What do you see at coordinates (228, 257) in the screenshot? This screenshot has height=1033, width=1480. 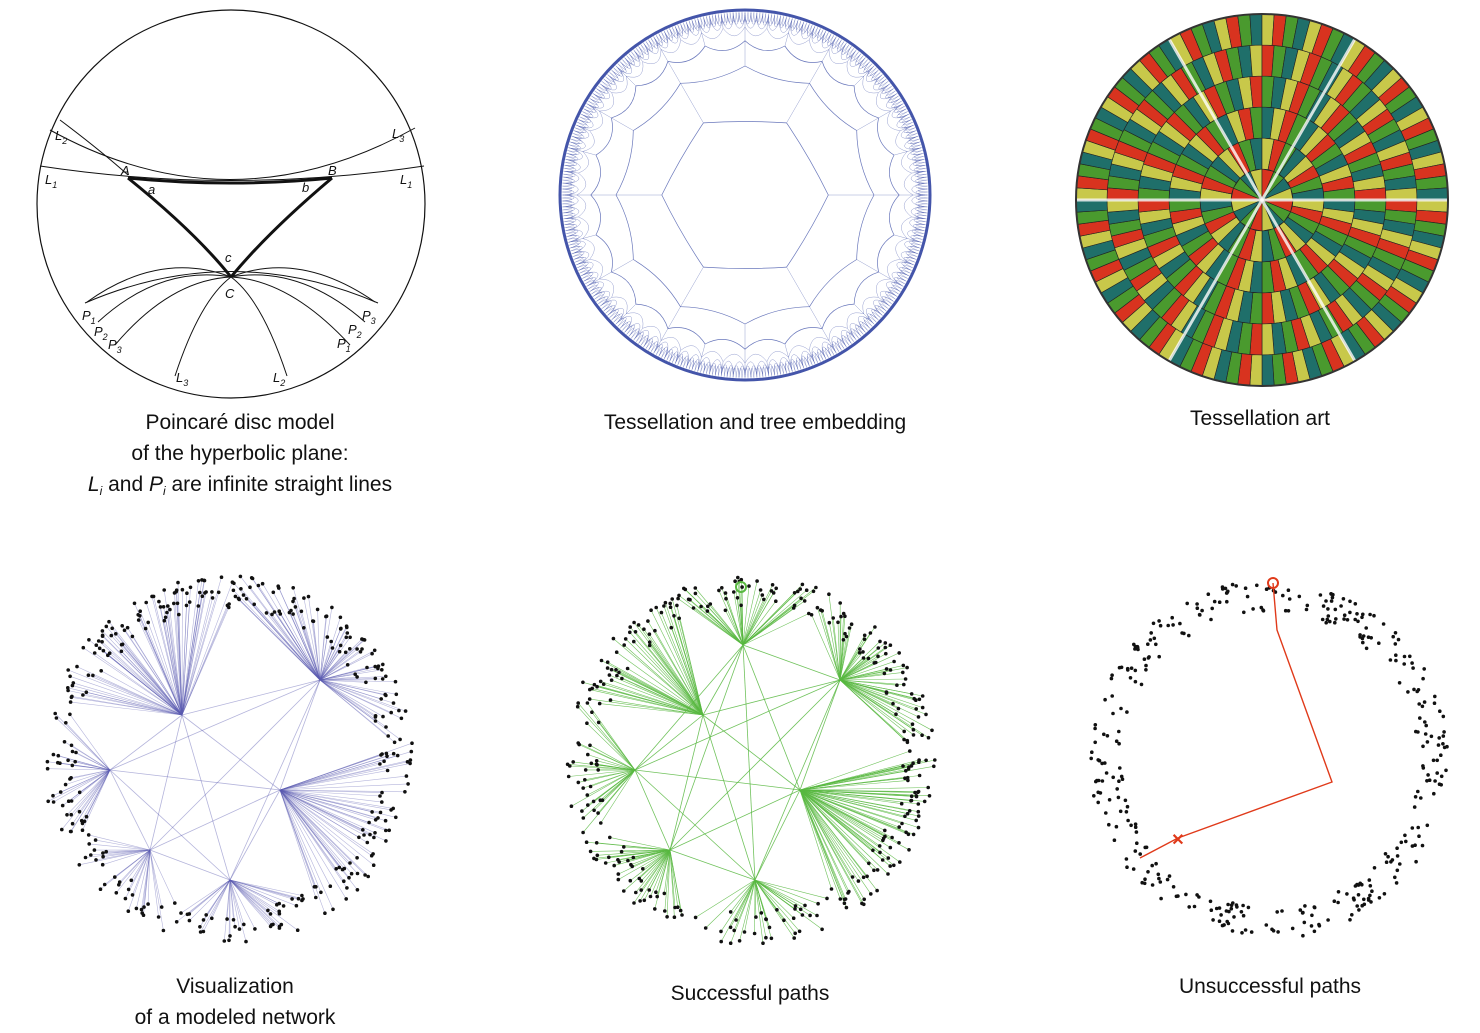 I see `label-angle-c: c` at bounding box center [228, 257].